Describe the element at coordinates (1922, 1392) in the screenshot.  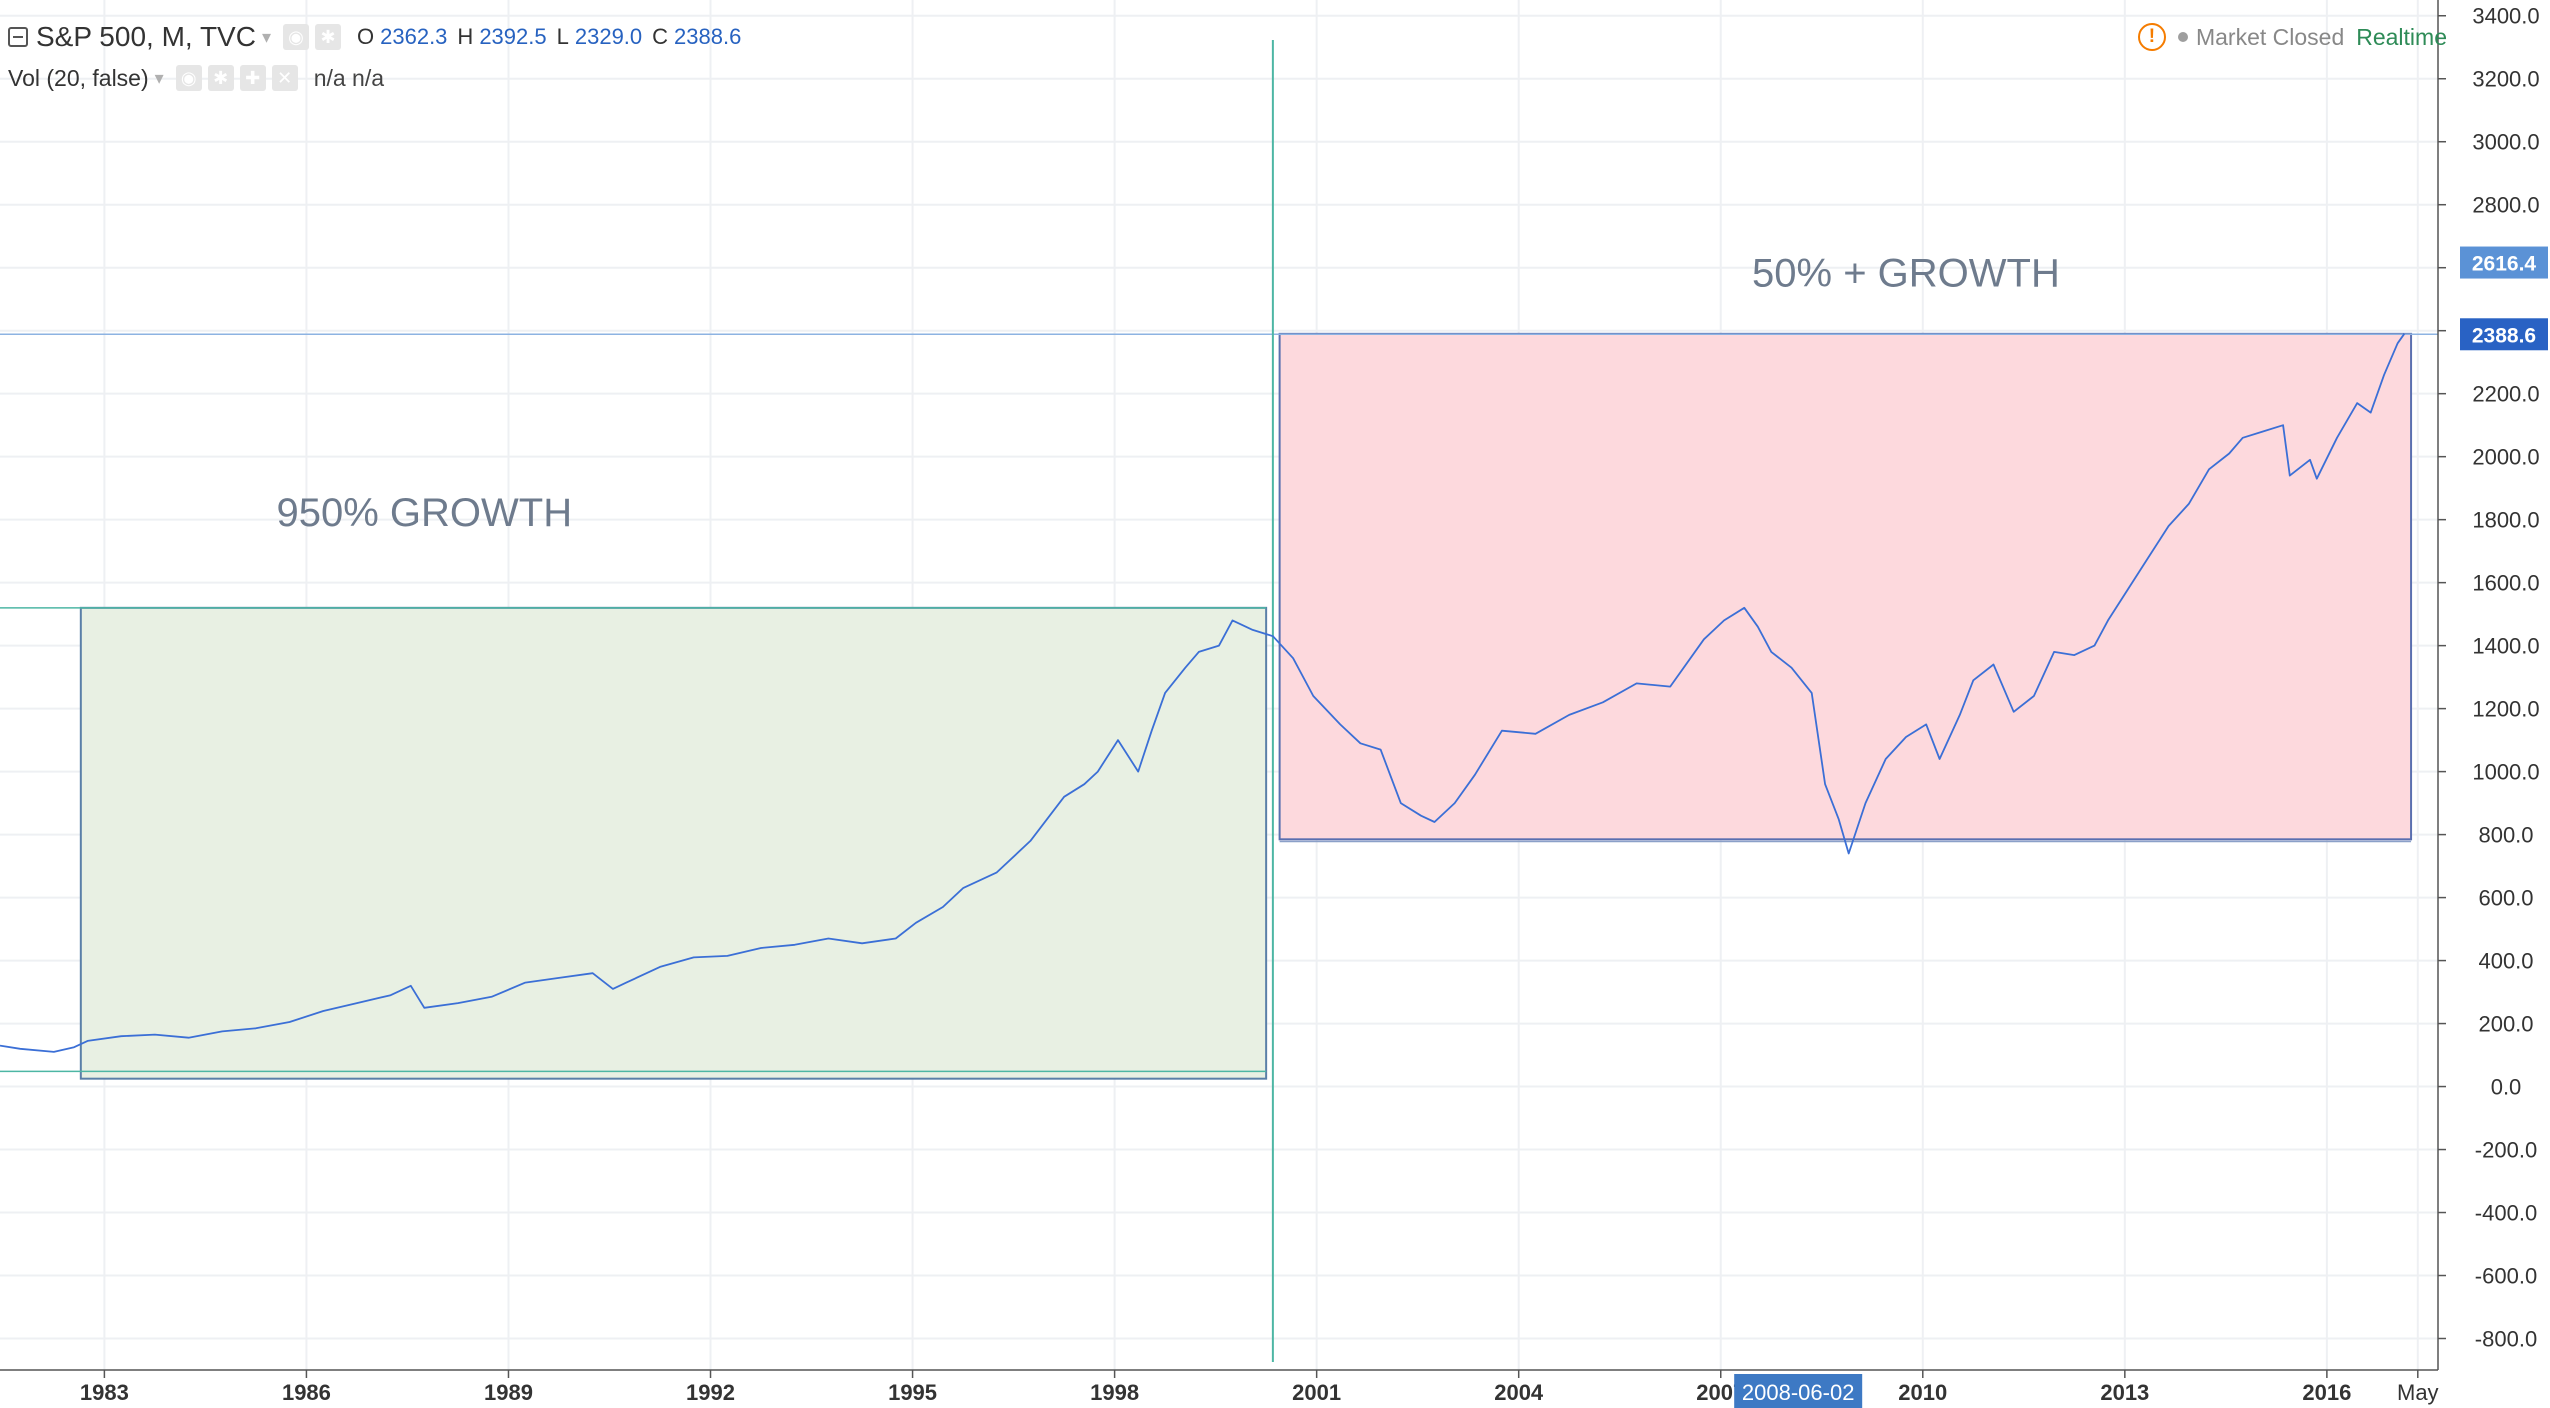
I see `x-tick-label: 2010` at that location.